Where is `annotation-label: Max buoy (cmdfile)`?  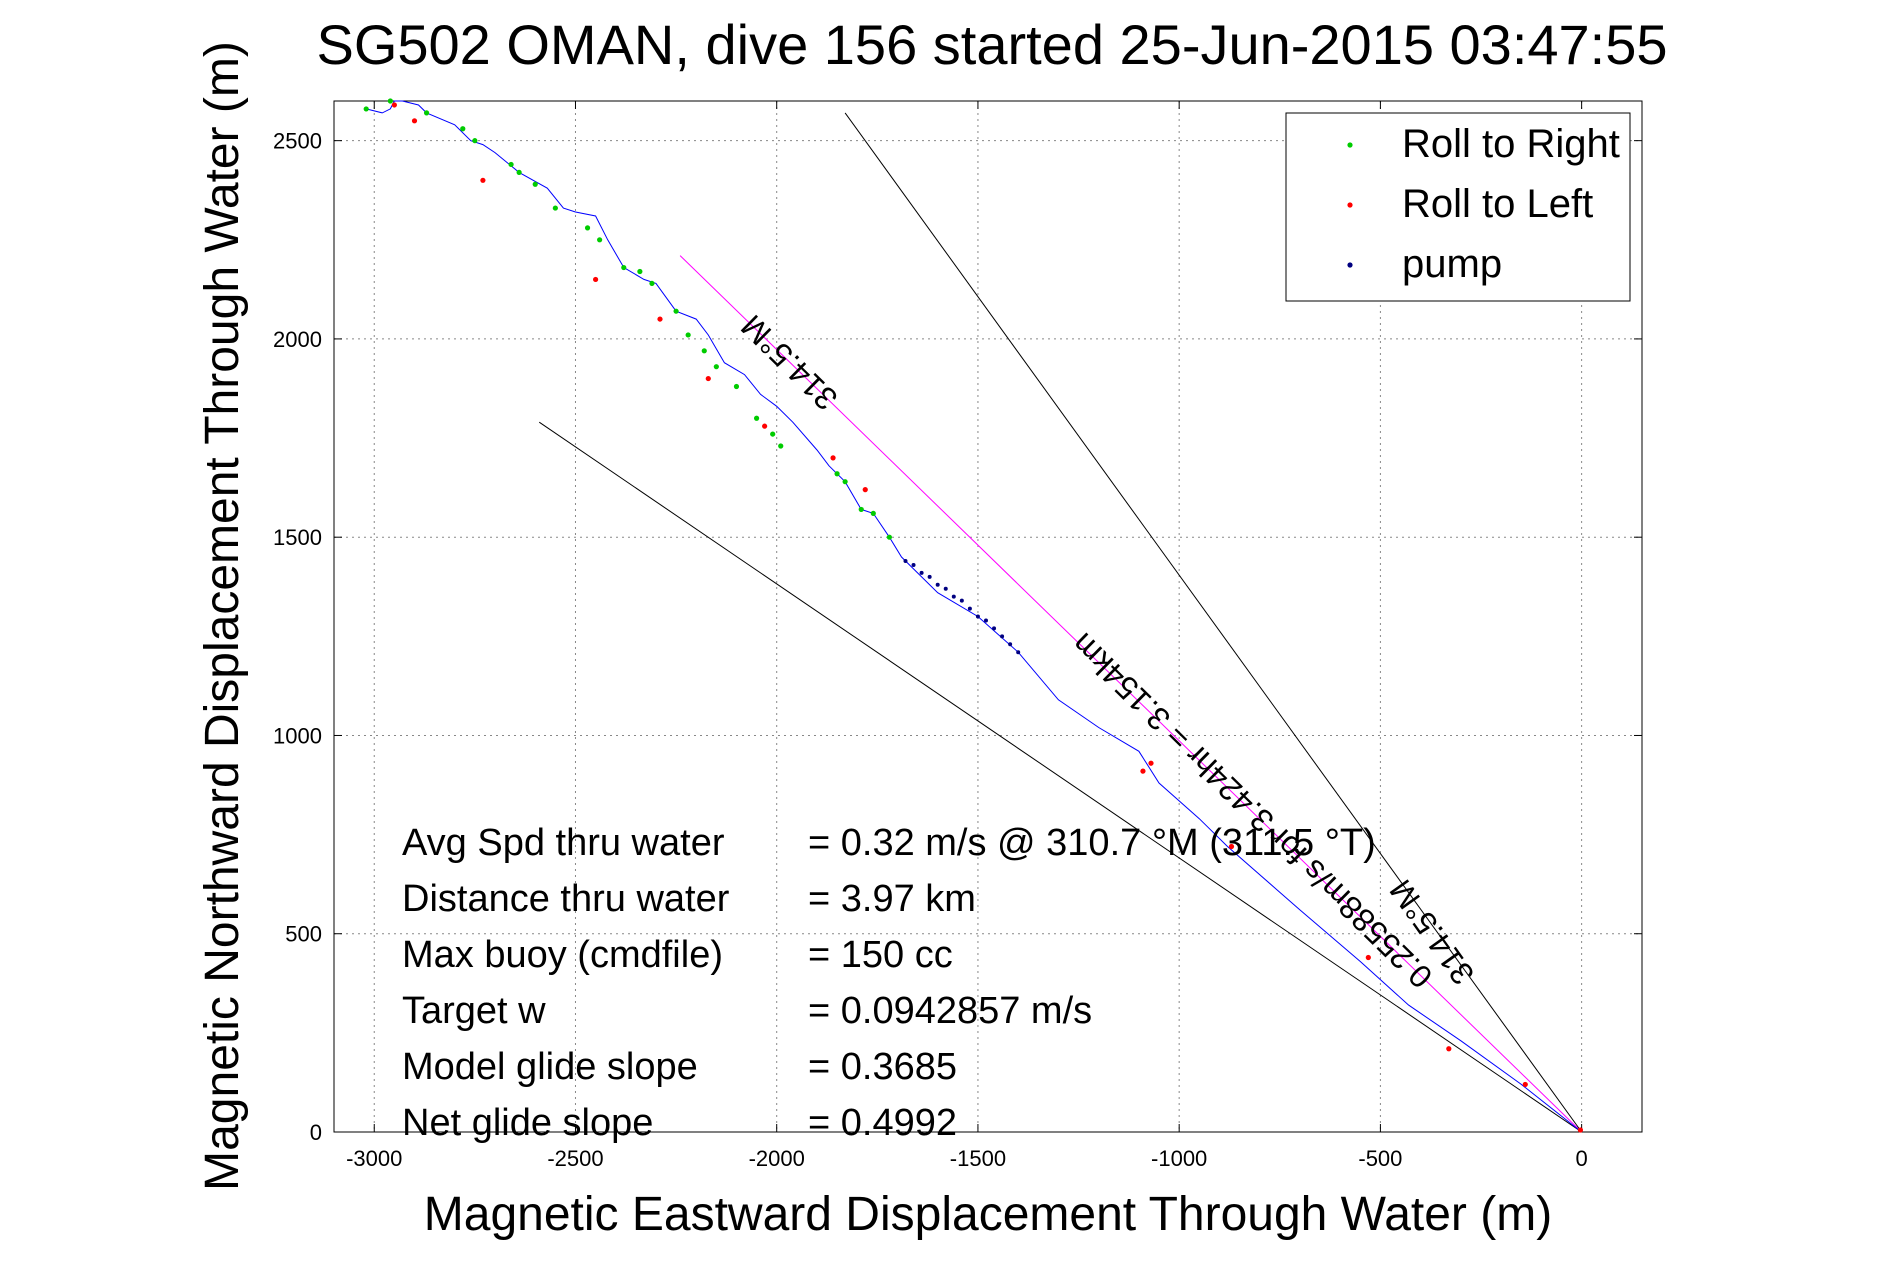
annotation-label: Max buoy (cmdfile) is located at coordinates (562, 955).